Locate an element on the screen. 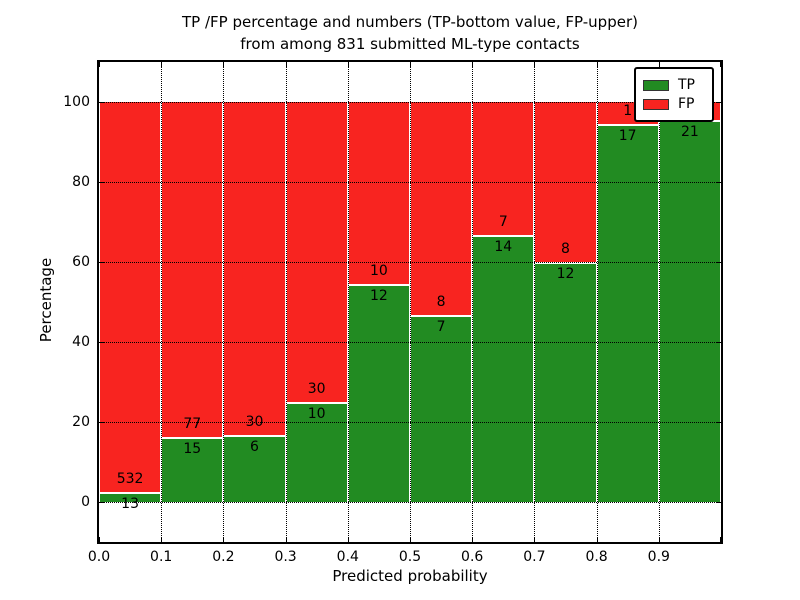 Image resolution: width=800 pixels, height=600 pixels. y-tick-label: 80 is located at coordinates (81, 182).